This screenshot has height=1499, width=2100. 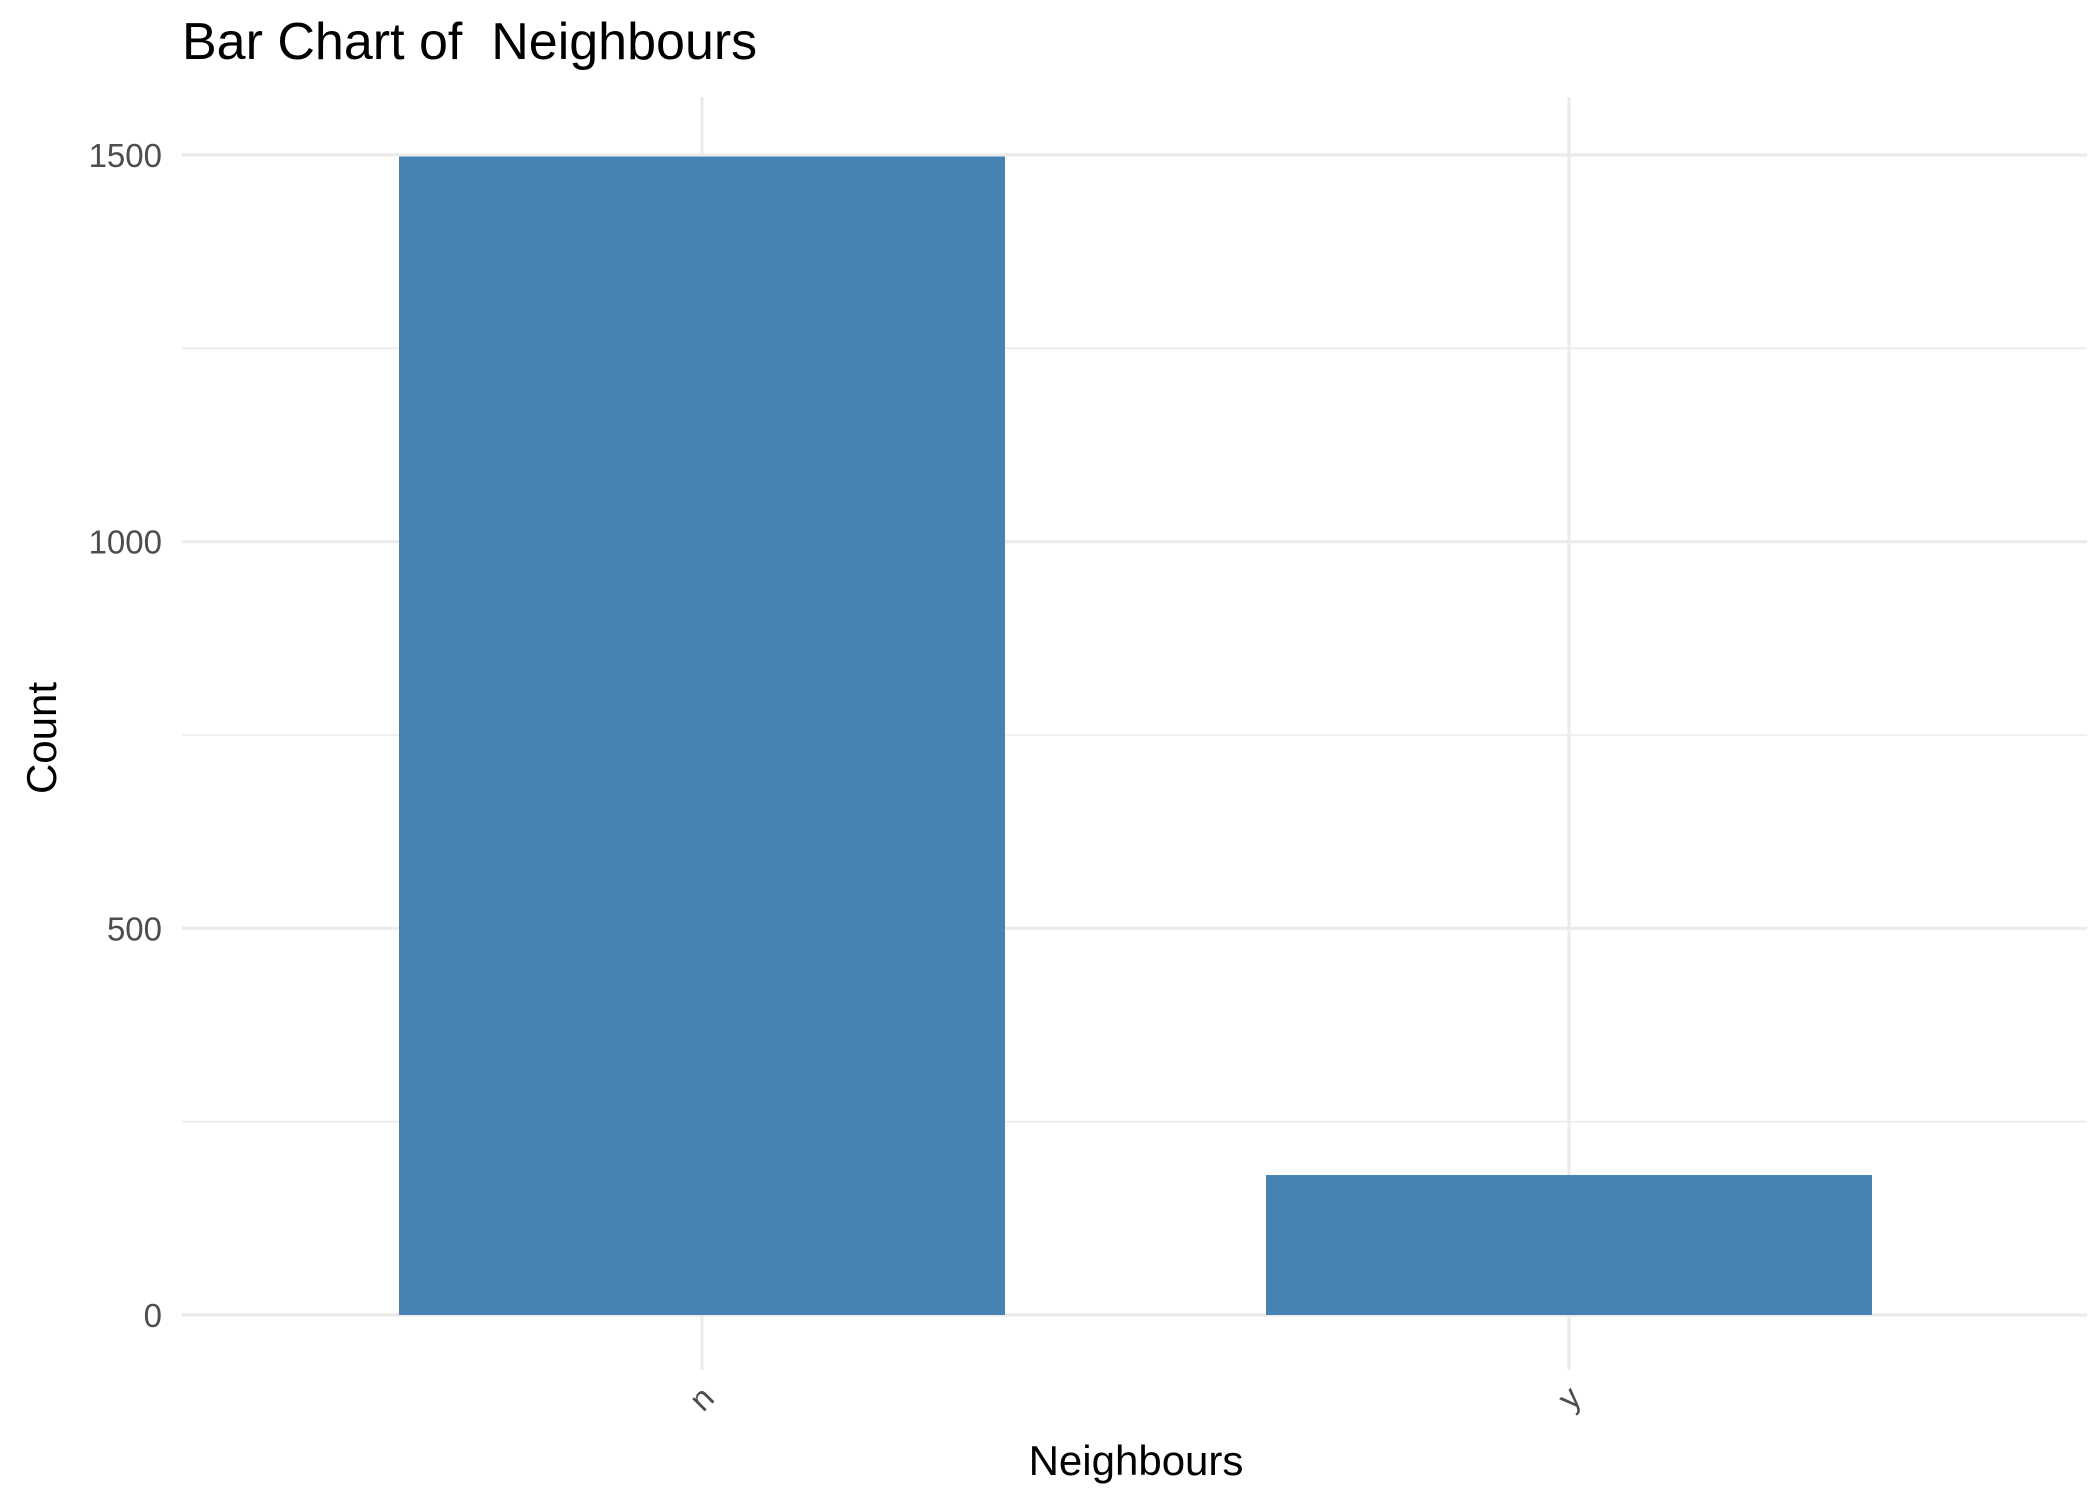 I want to click on y-tick-label: 1000, so click(x=125, y=542).